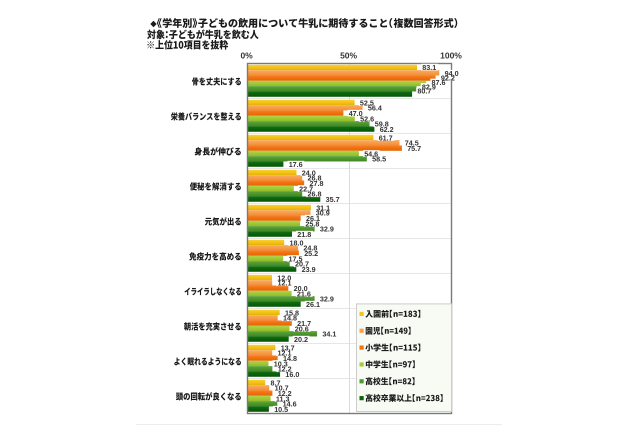 The height and width of the screenshot is (431, 640). What do you see at coordinates (382, 124) in the screenshot?
I see `svg-text: 59.8` at bounding box center [382, 124].